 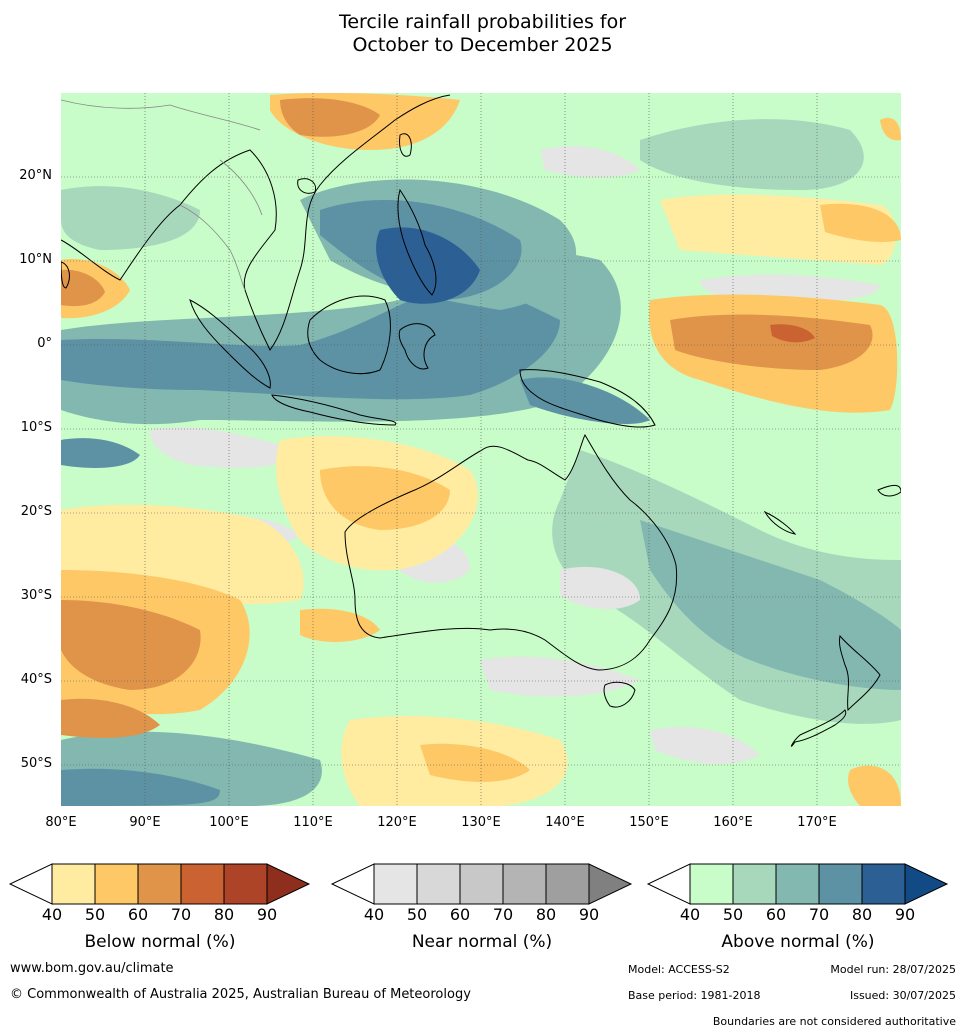 What do you see at coordinates (145, 822) in the screenshot?
I see `lon-label-90e: 90°E` at bounding box center [145, 822].